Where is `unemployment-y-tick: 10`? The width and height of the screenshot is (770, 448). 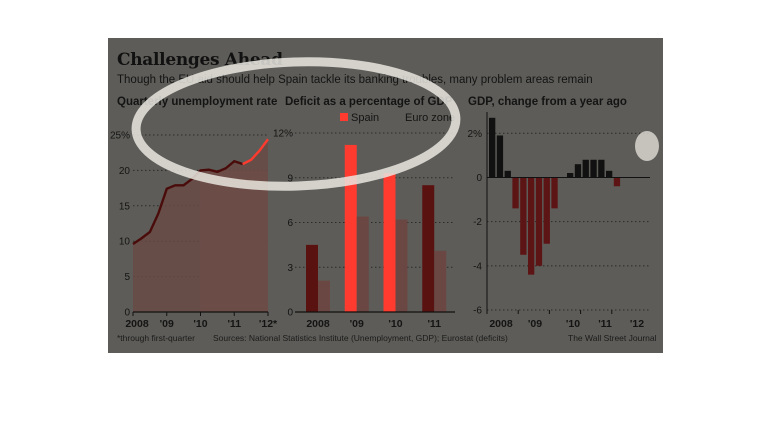 unemployment-y-tick: 10 is located at coordinates (125, 242).